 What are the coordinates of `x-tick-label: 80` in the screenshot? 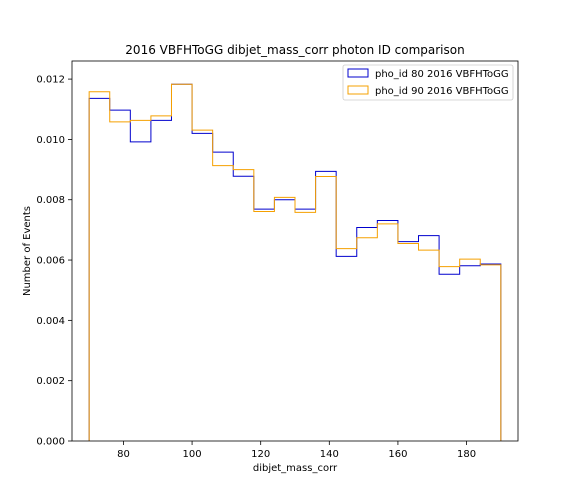 It's located at (123, 454).